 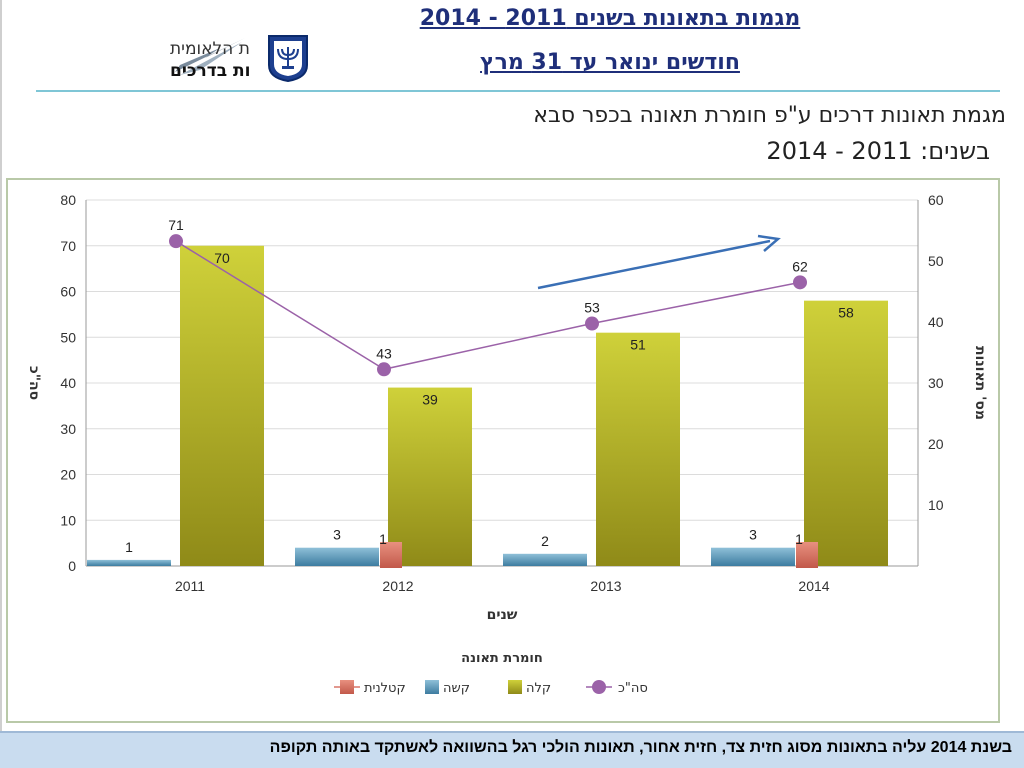 I want to click on x-tick-label: 2013, so click(x=605, y=586).